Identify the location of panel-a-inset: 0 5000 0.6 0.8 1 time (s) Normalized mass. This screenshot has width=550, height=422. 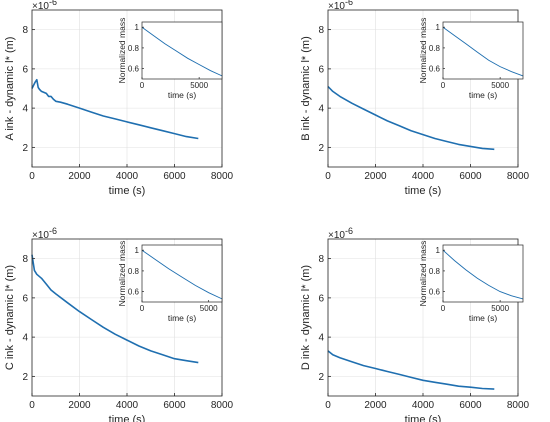
(170, 59).